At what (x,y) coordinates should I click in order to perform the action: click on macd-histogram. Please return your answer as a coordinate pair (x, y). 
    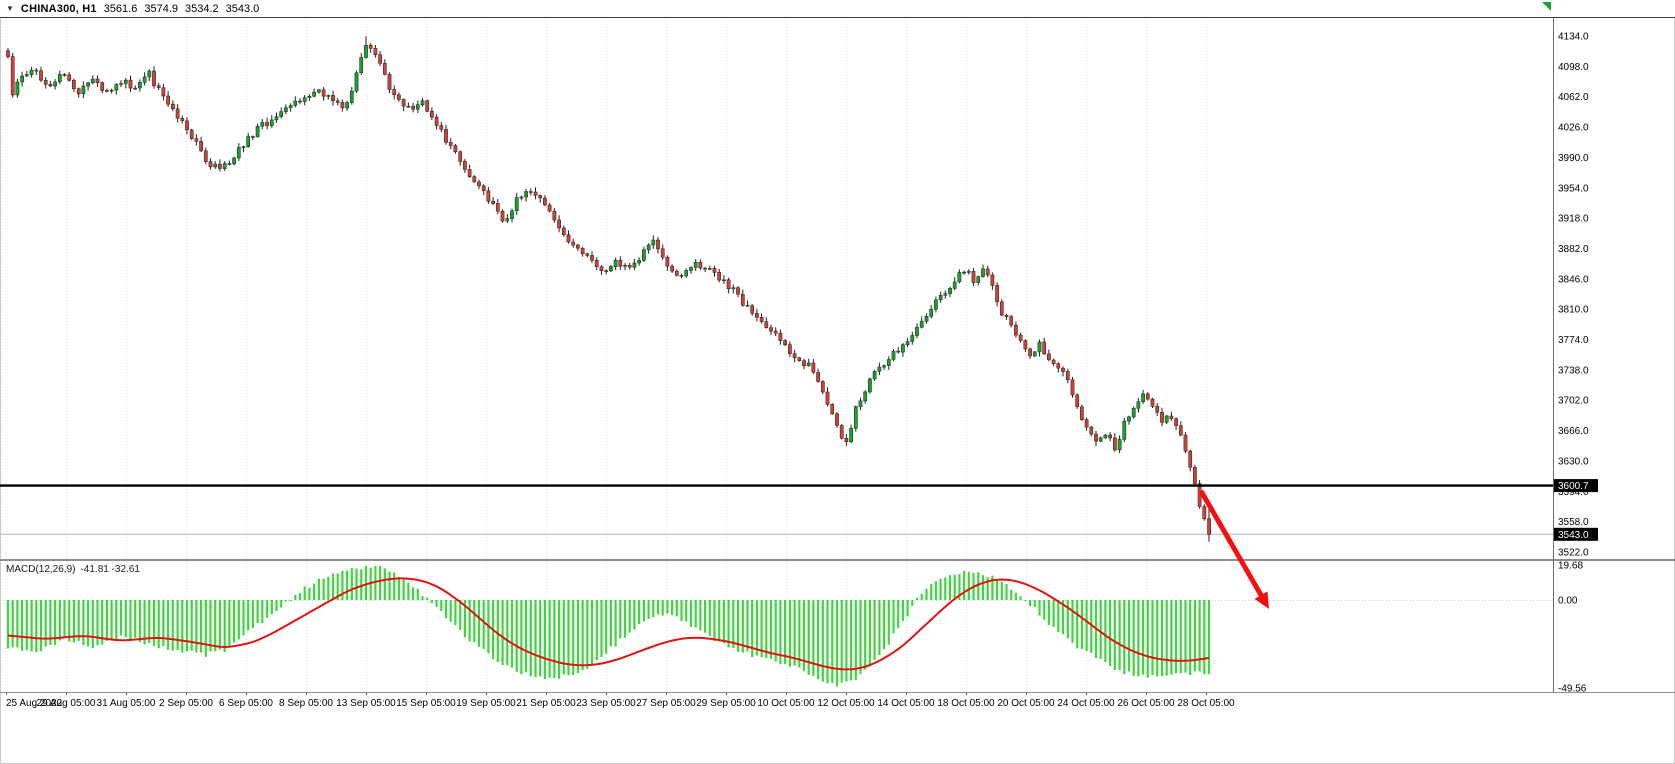
    Looking at the image, I should click on (608, 626).